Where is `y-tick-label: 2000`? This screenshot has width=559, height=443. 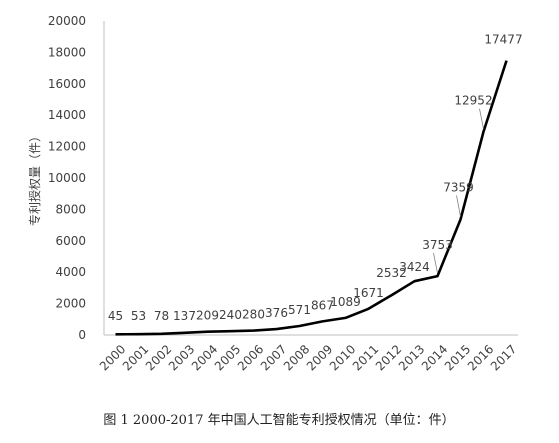
y-tick-label: 2000 is located at coordinates (70, 304).